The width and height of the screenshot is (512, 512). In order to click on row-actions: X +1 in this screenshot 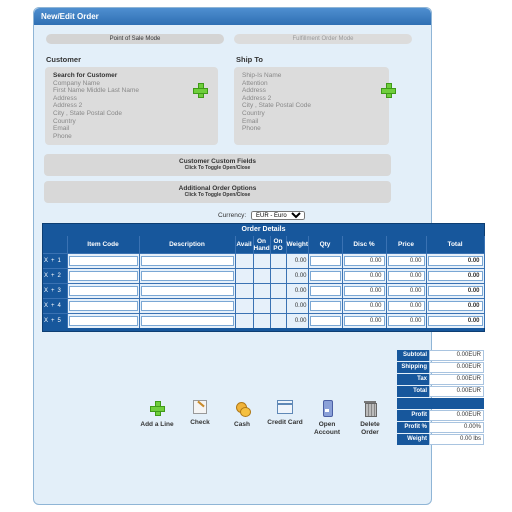, I will do `click(55, 261)`.